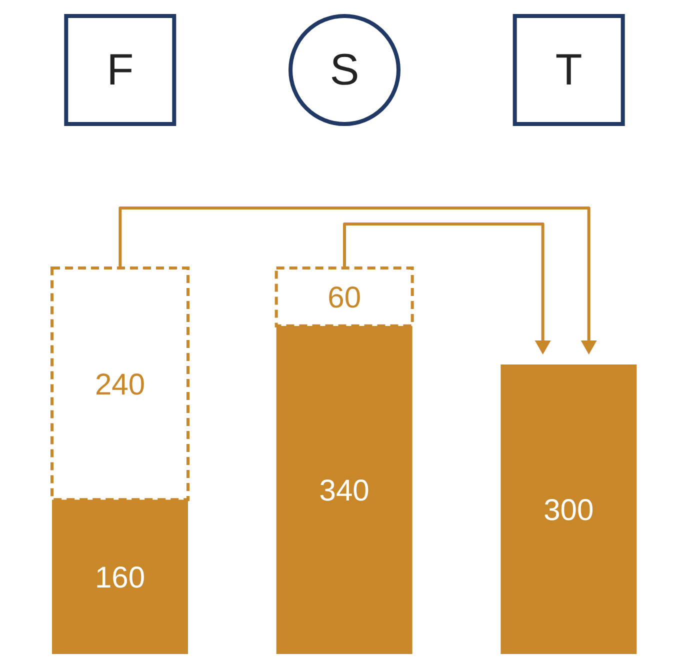 This screenshot has height=662, width=689. What do you see at coordinates (344, 491) in the screenshot?
I see `data-label: 340` at bounding box center [344, 491].